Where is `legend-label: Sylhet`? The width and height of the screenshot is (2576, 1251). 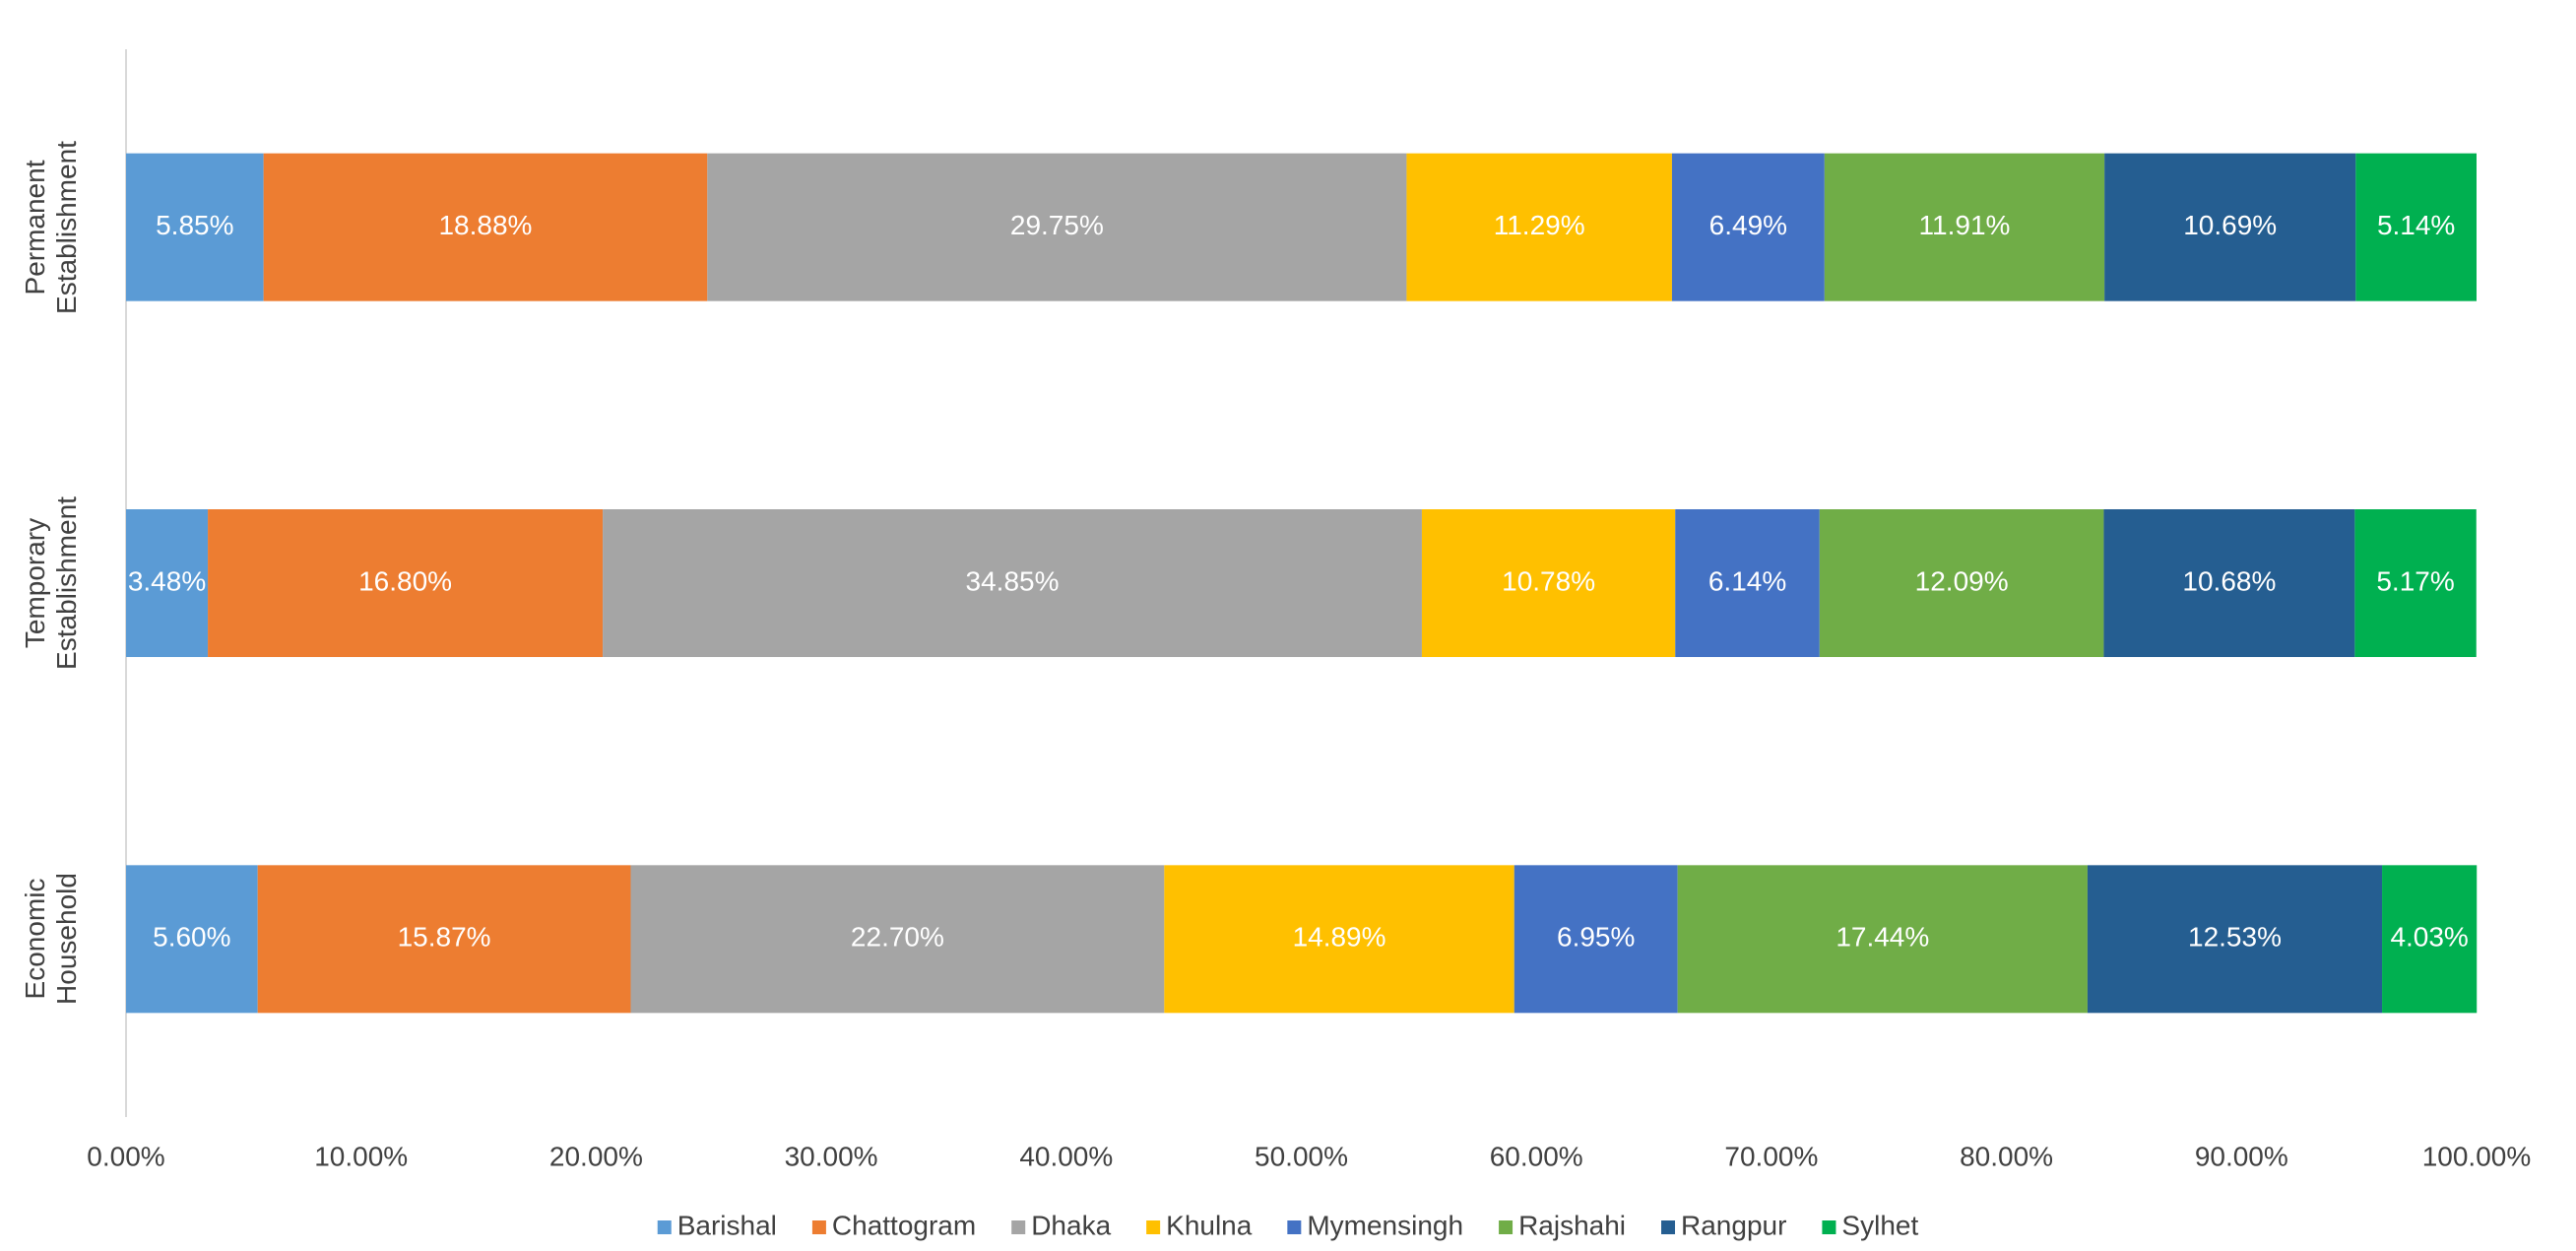
legend-label: Sylhet is located at coordinates (1879, 1225).